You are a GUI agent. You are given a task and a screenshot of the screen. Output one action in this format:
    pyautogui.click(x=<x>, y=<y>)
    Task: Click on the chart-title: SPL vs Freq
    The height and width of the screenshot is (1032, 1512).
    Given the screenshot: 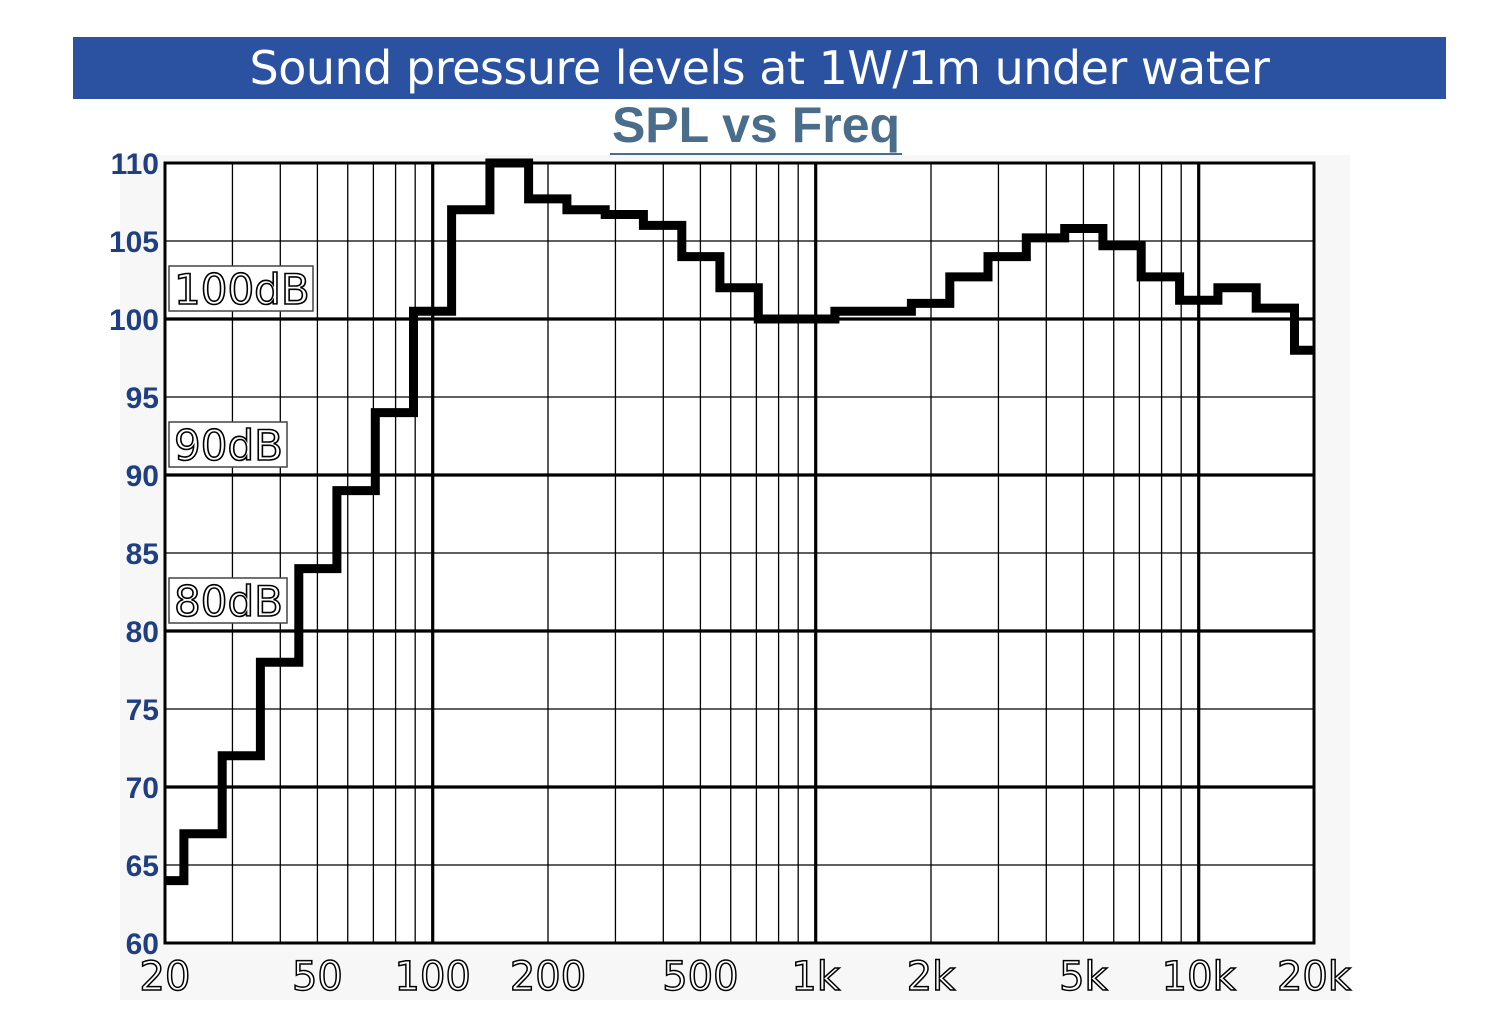 What is the action you would take?
    pyautogui.click(x=756, y=126)
    